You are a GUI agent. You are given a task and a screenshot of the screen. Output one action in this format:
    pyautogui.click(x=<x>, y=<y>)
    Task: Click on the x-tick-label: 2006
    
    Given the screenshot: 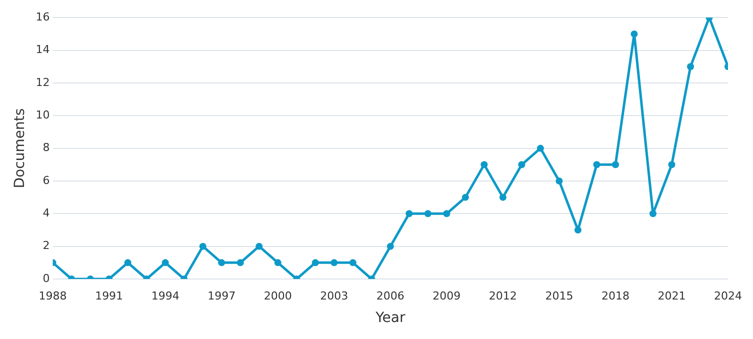 What is the action you would take?
    pyautogui.click(x=390, y=295)
    